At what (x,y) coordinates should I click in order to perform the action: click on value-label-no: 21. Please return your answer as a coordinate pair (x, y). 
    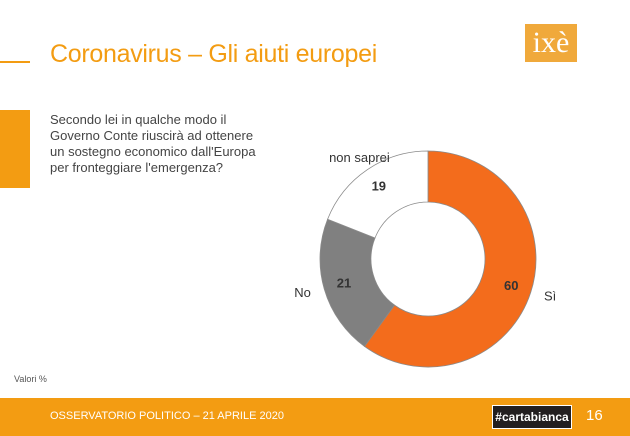
    Looking at the image, I should click on (344, 282).